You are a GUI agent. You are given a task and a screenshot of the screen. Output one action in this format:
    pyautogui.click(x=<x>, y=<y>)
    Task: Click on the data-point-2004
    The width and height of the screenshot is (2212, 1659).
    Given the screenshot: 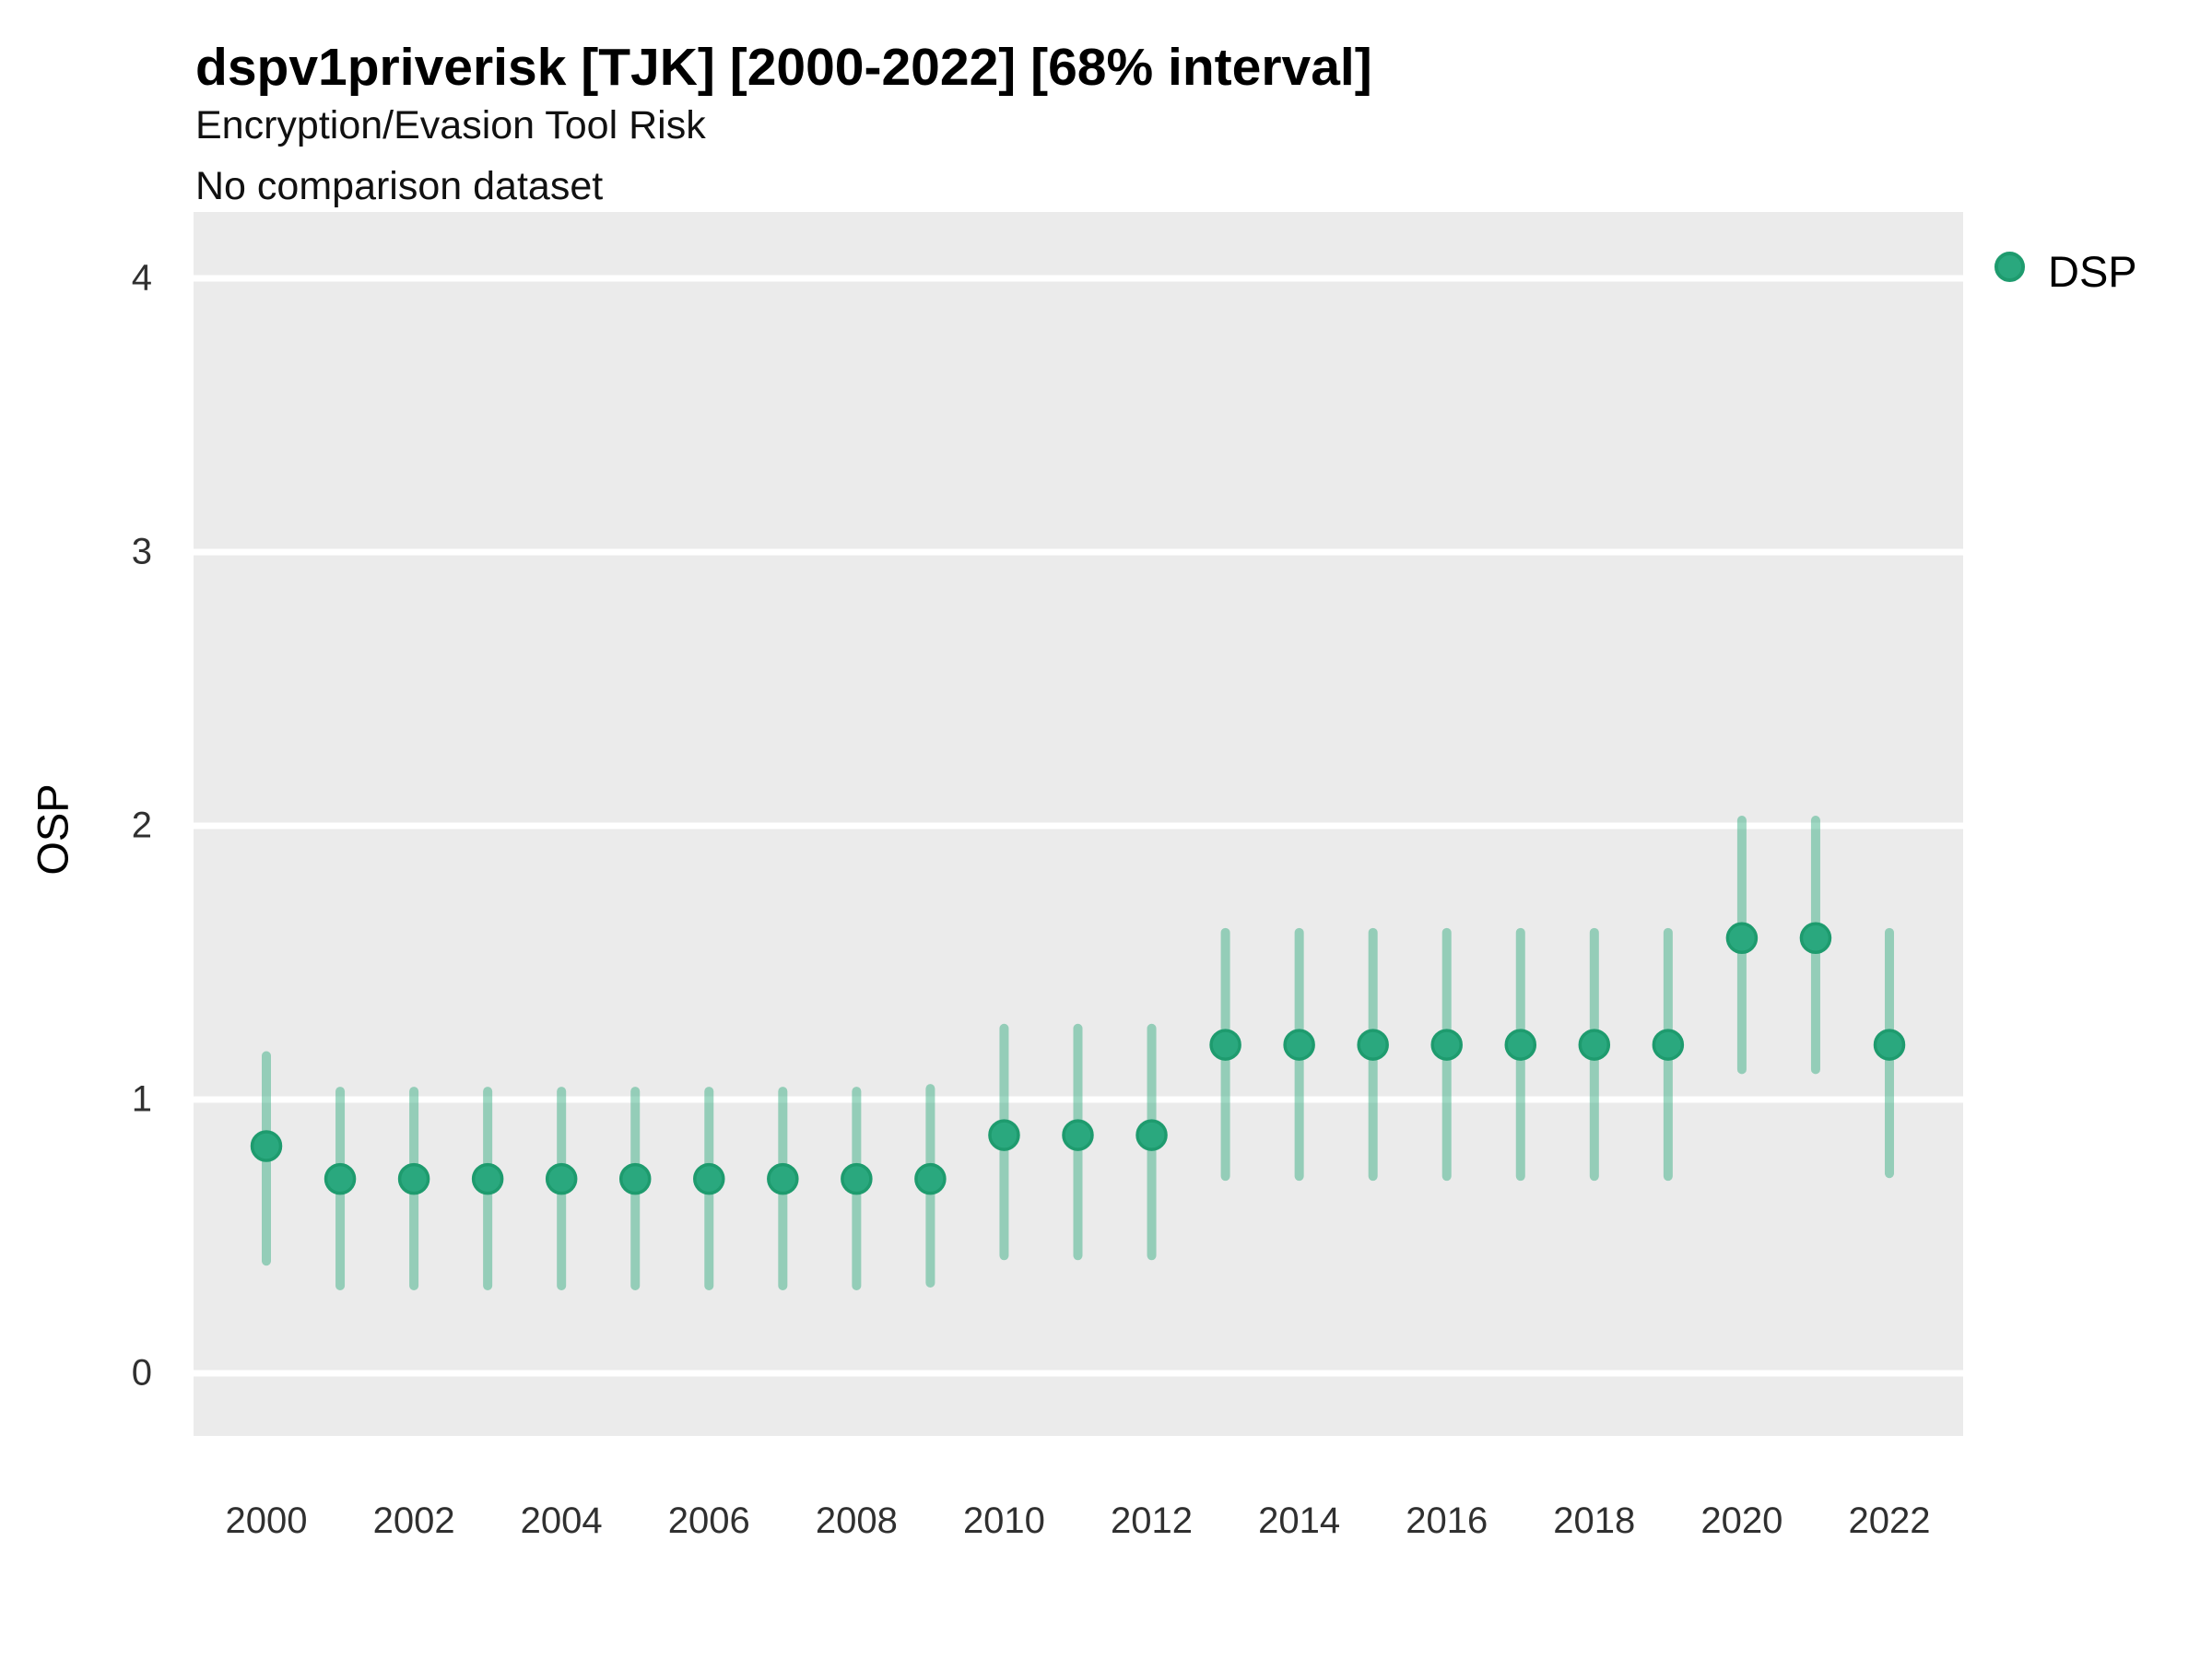 What is the action you would take?
    pyautogui.click(x=561, y=1178)
    